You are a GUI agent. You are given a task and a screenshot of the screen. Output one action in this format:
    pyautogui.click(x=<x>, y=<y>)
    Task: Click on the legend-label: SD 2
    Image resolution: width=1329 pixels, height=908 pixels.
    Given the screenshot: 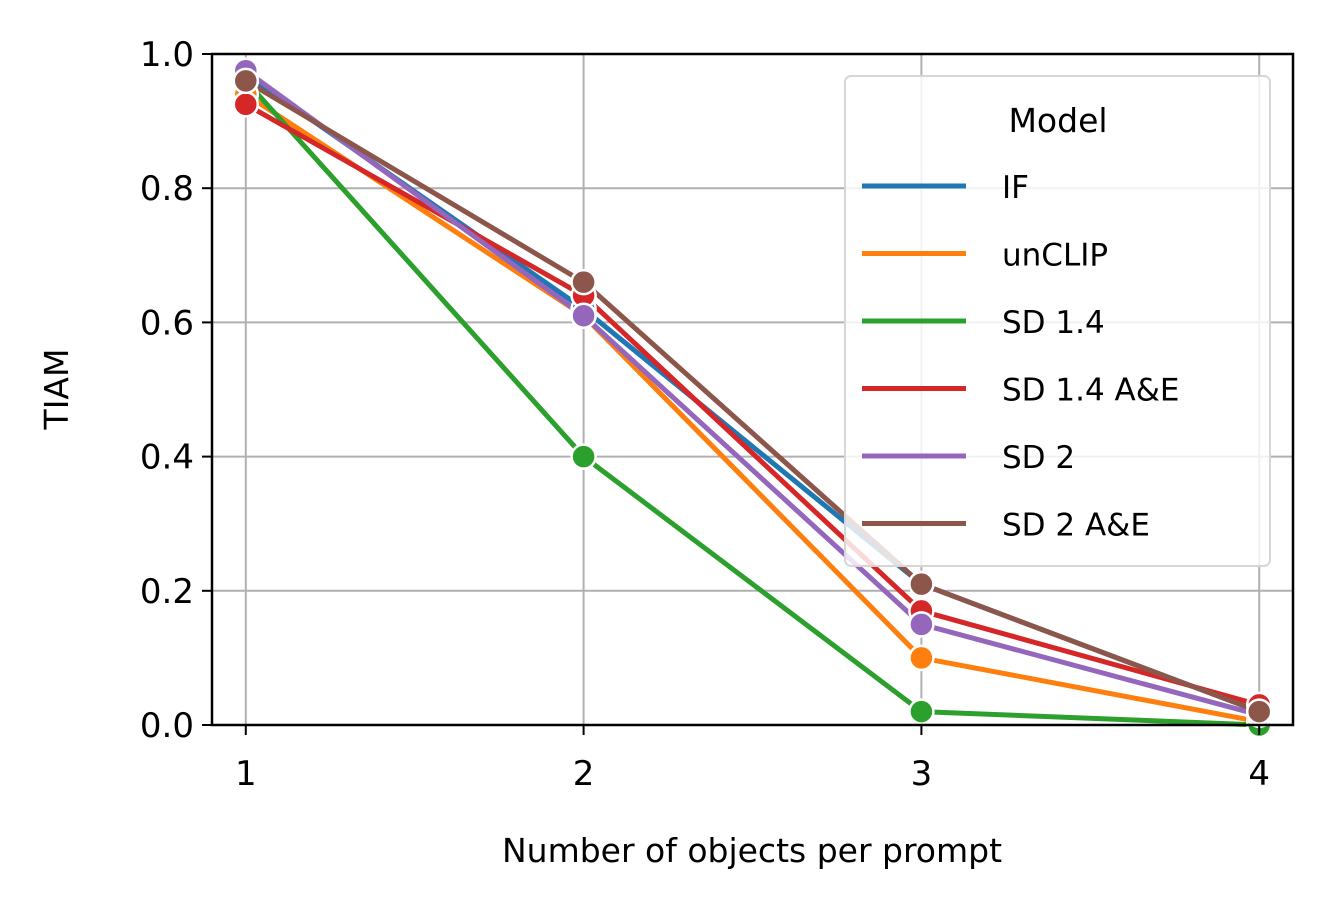 What is the action you would take?
    pyautogui.click(x=1038, y=458)
    